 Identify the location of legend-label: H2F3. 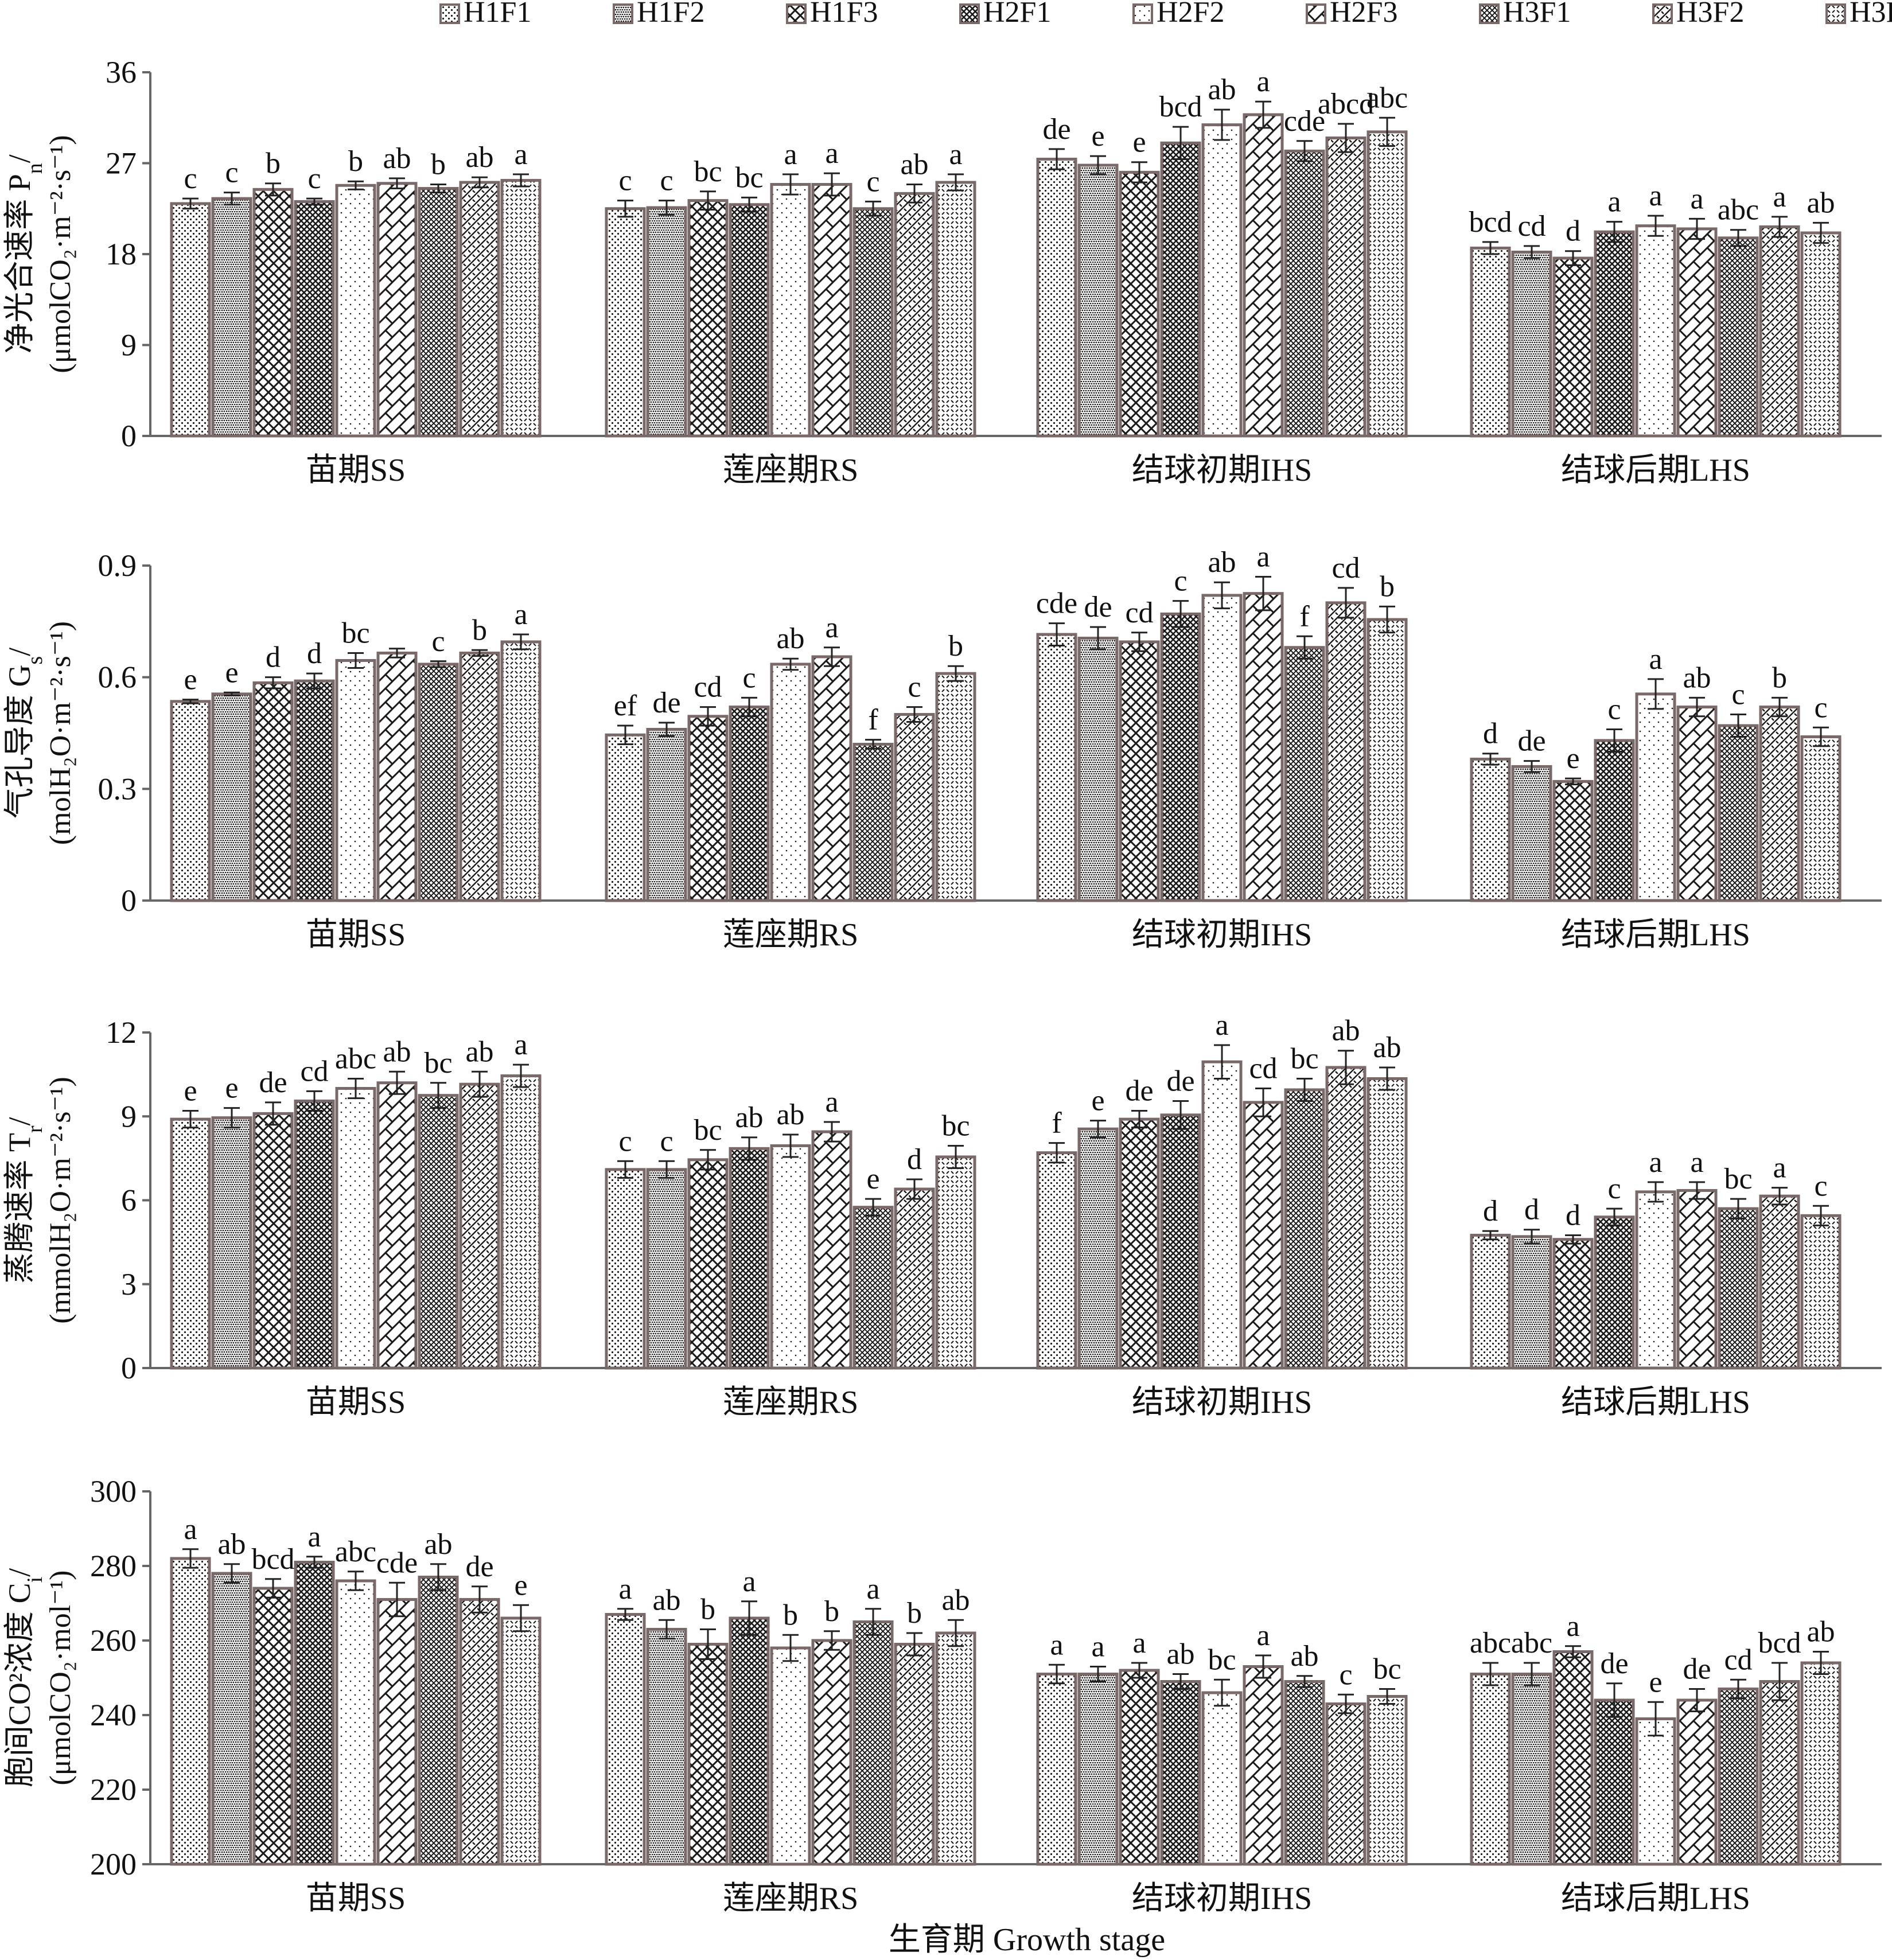
(1363, 14).